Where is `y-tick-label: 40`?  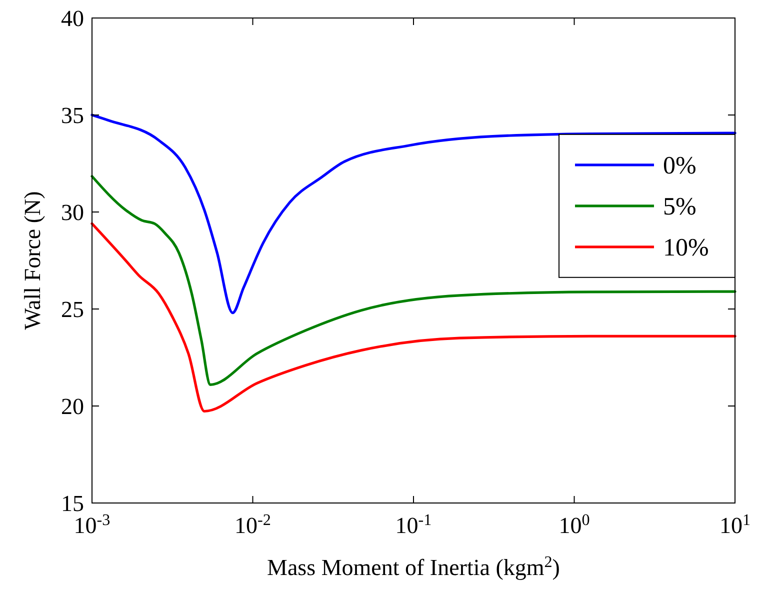
y-tick-label: 40 is located at coordinates (72, 19).